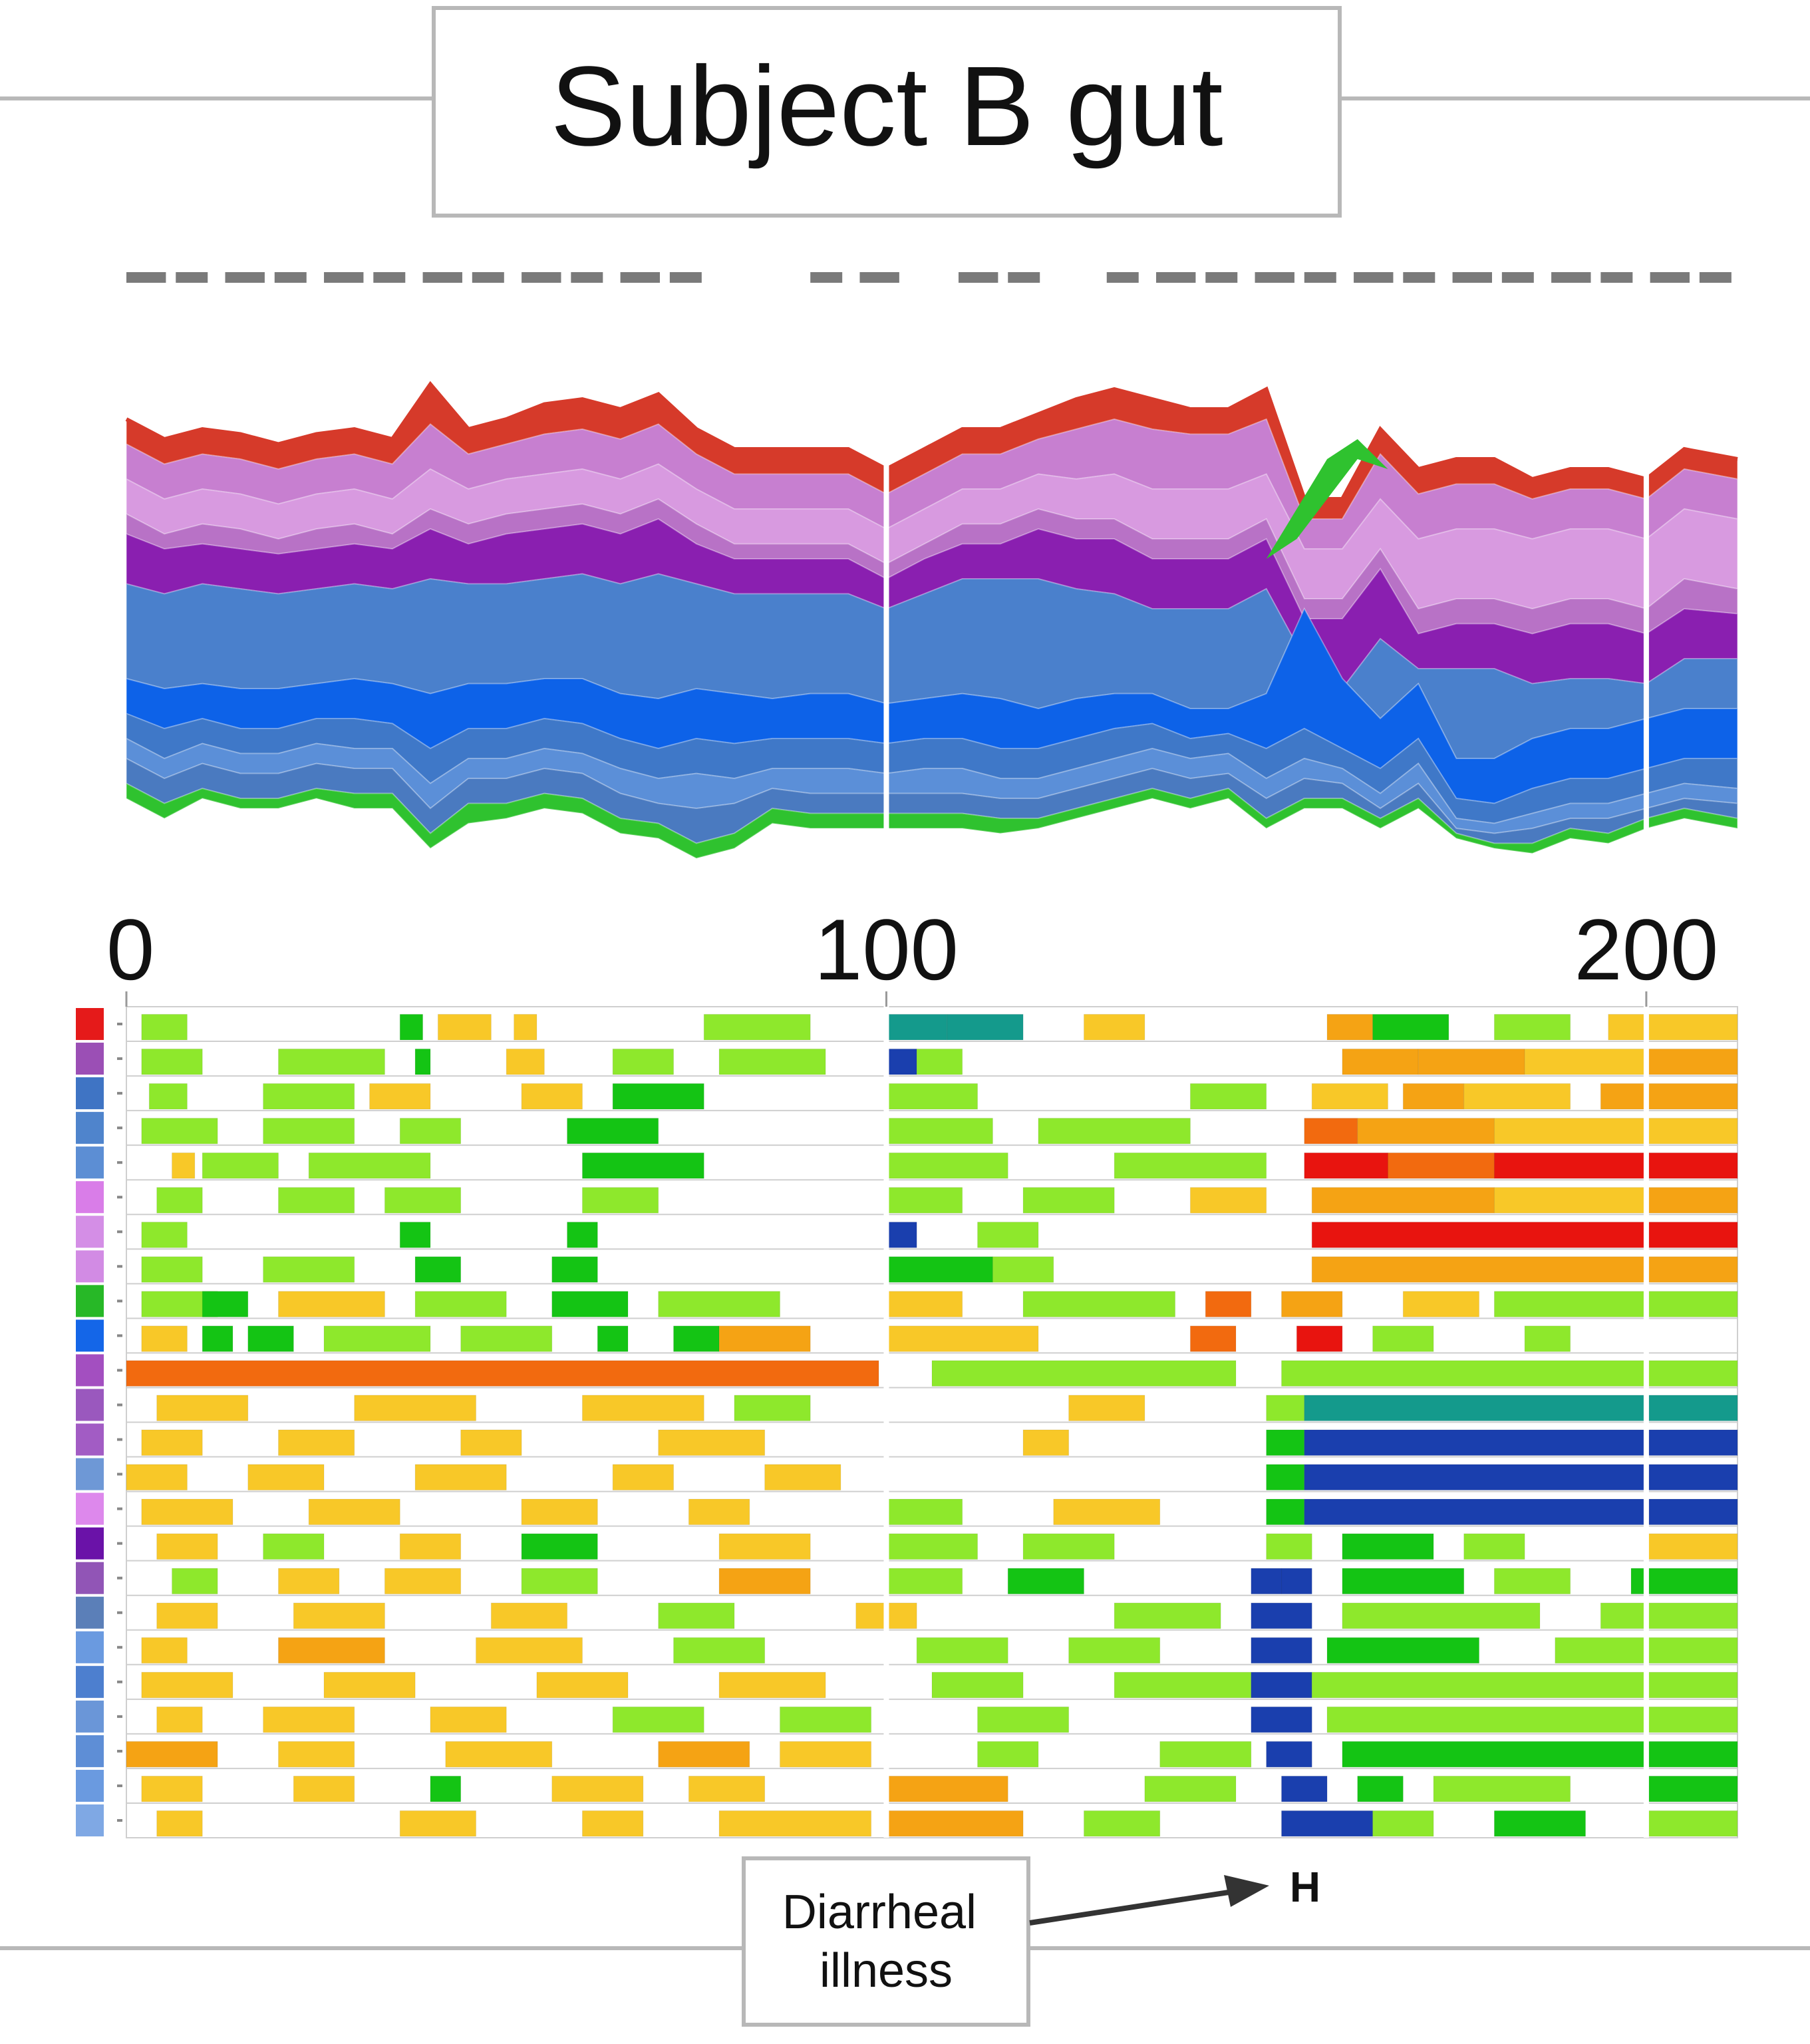 Image resolution: width=1810 pixels, height=2044 pixels. I want to click on event-label: H, so click(1305, 1887).